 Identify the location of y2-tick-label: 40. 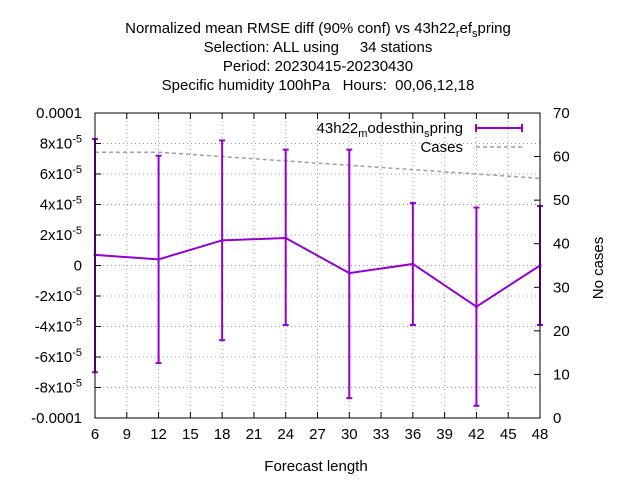
(561, 244).